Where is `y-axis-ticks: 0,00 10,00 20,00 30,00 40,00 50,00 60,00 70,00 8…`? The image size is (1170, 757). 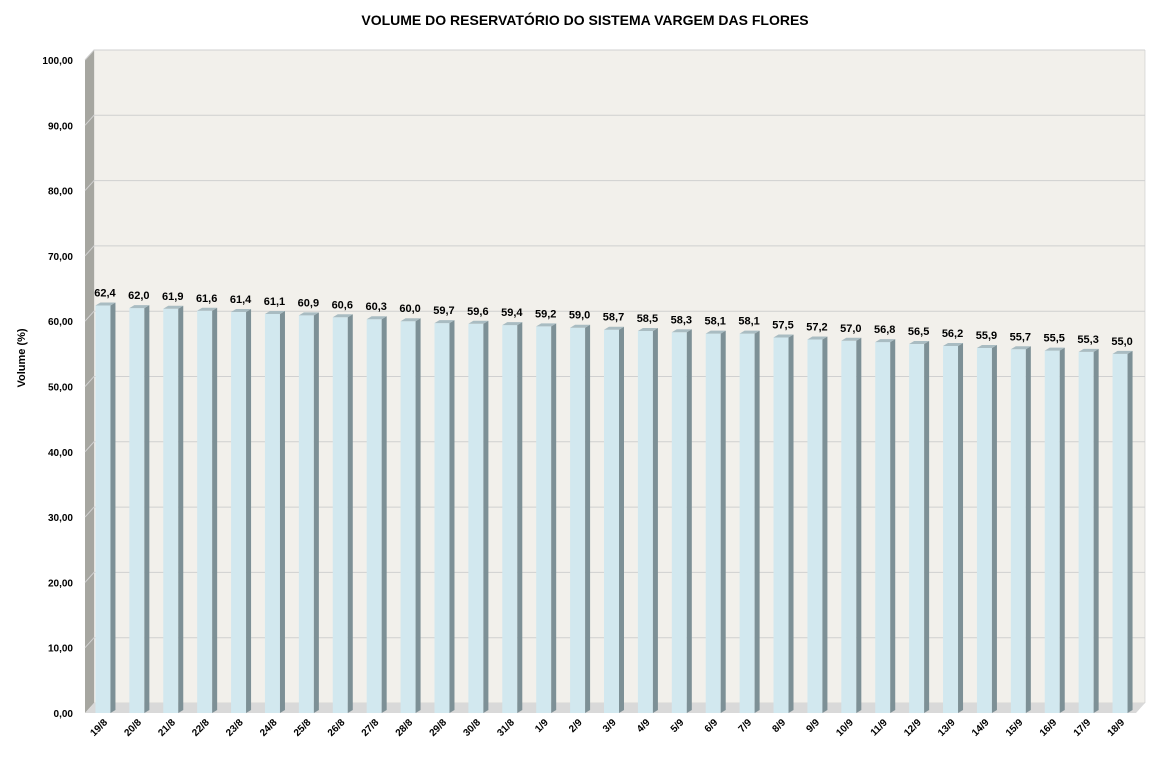 y-axis-ticks: 0,00 10,00 20,00 30,00 40,00 50,00 60,00 70,00 8… is located at coordinates (57, 388).